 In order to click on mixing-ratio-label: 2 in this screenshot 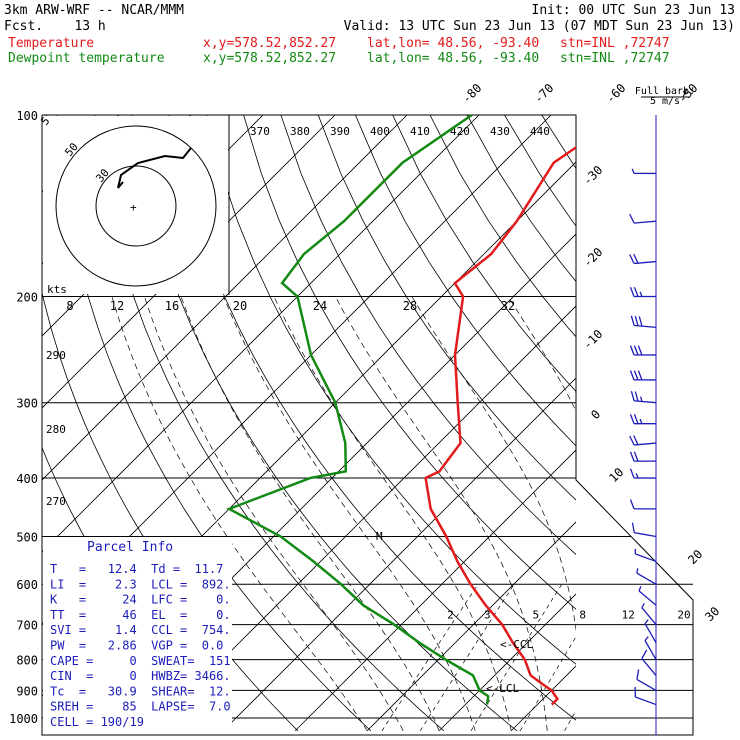, I will do `click(450, 615)`.